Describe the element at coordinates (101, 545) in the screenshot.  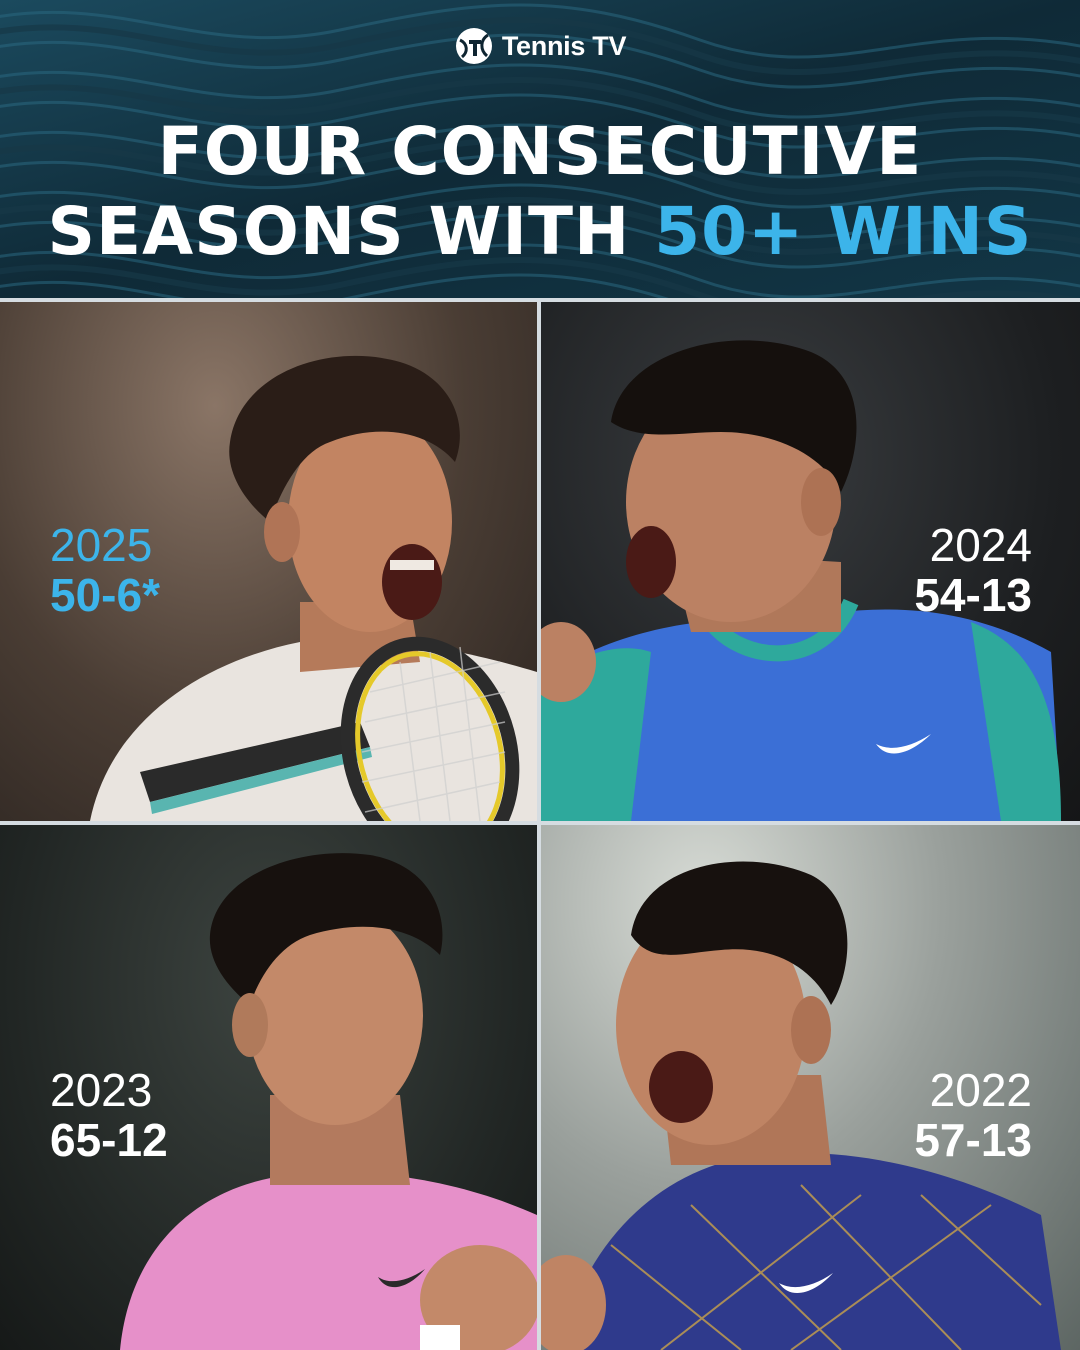
I see `season-year: 2025` at that location.